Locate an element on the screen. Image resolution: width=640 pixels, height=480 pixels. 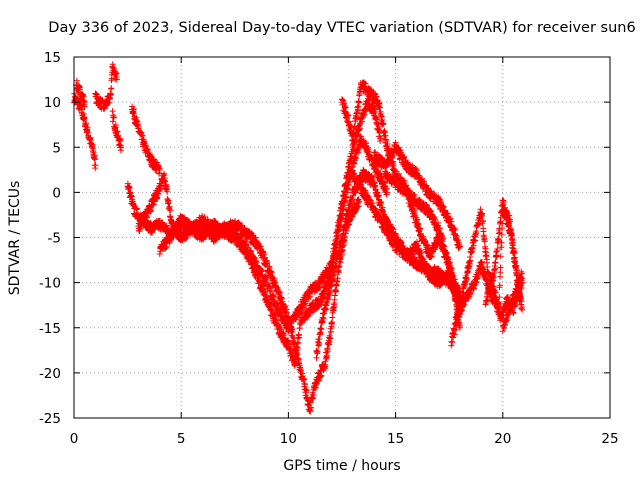
y-tick-label: 15 is located at coordinates (52, 58).